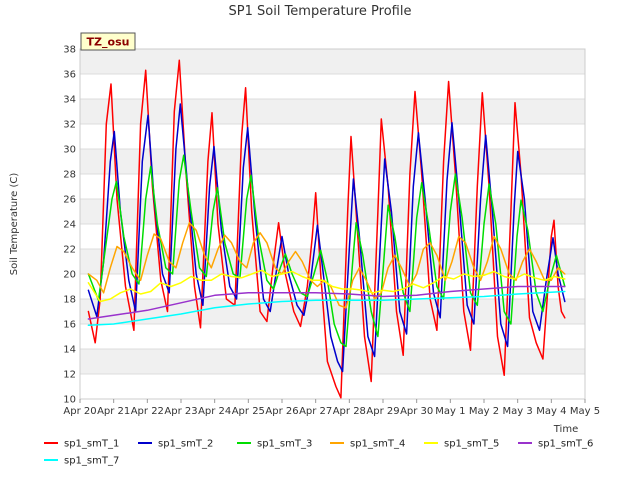 This screenshot has width=640, height=480. Describe the element at coordinates (416, 411) in the screenshot. I see `x-tick-label: Apr 30` at that location.